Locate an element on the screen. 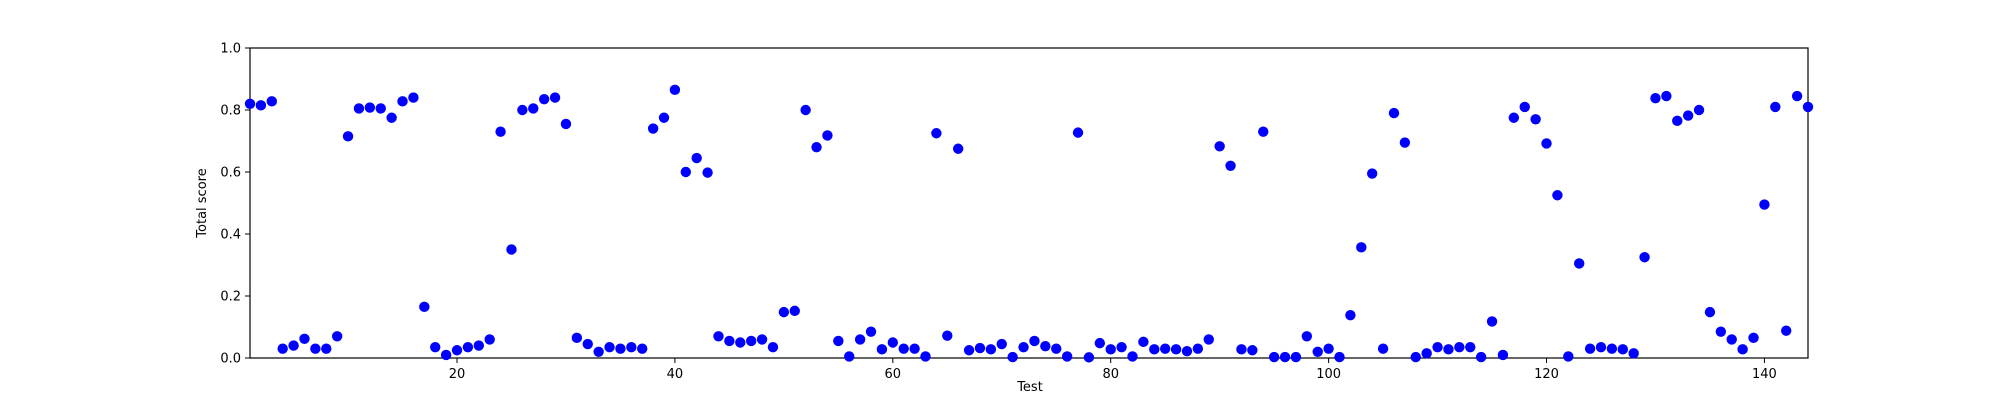 This screenshot has width=2000, height=400. y-tick-label: 0.6 is located at coordinates (230, 173).